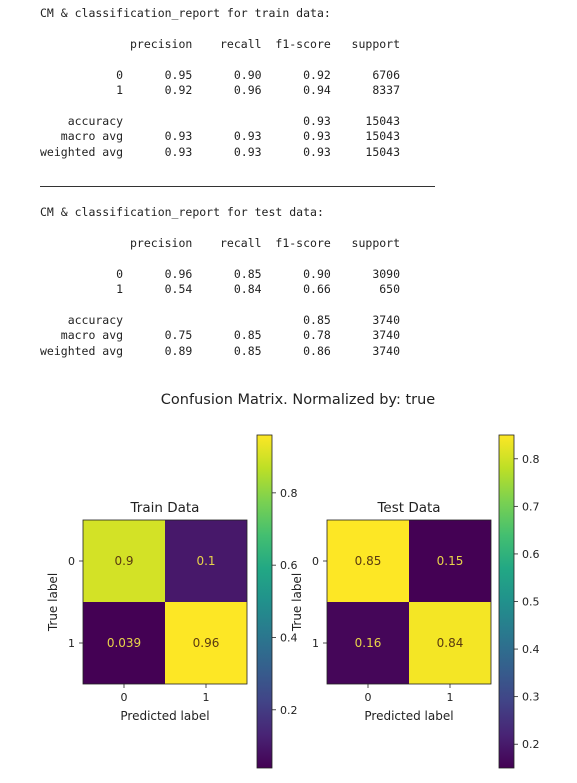 Image resolution: width=577 pixels, height=783 pixels. Describe the element at coordinates (531, 506) in the screenshot. I see `colorbar-tick-label: 0.7` at that location.